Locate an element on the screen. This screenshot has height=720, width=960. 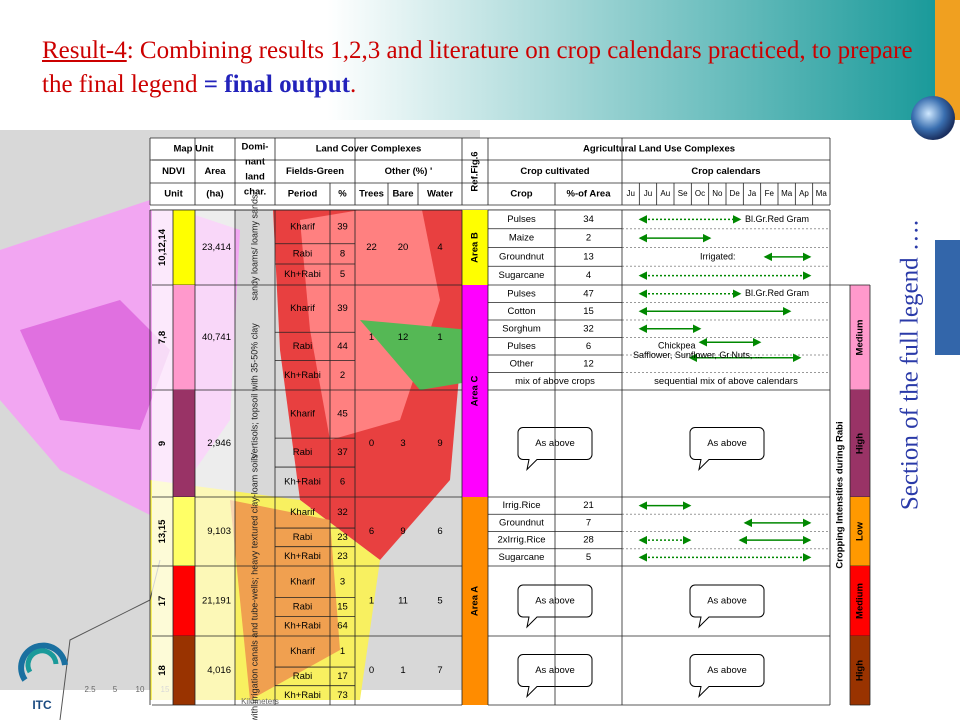
cell-text: 45 is located at coordinates (342, 414).